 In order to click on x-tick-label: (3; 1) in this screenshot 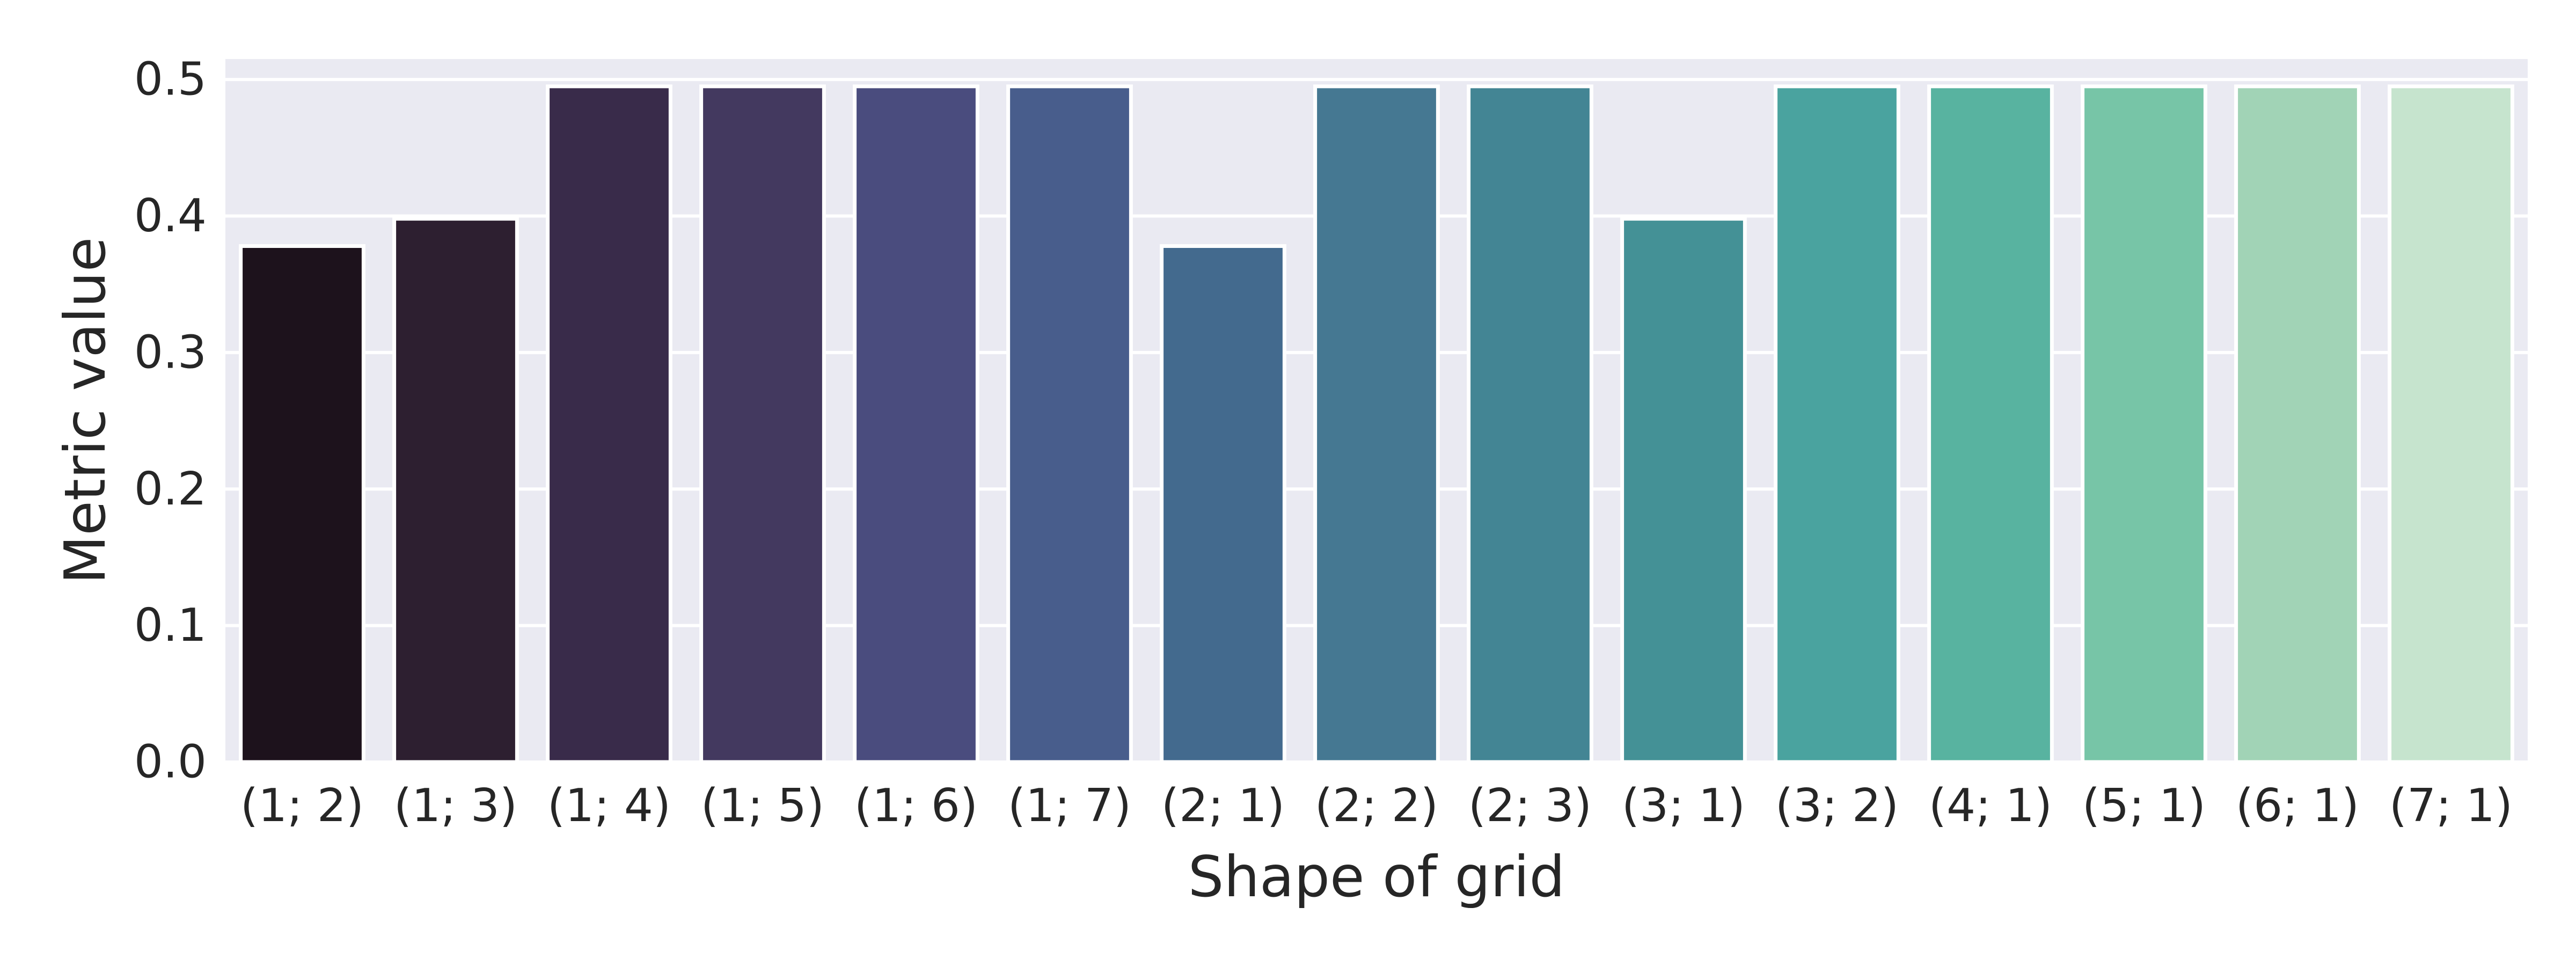, I will do `click(1683, 805)`.